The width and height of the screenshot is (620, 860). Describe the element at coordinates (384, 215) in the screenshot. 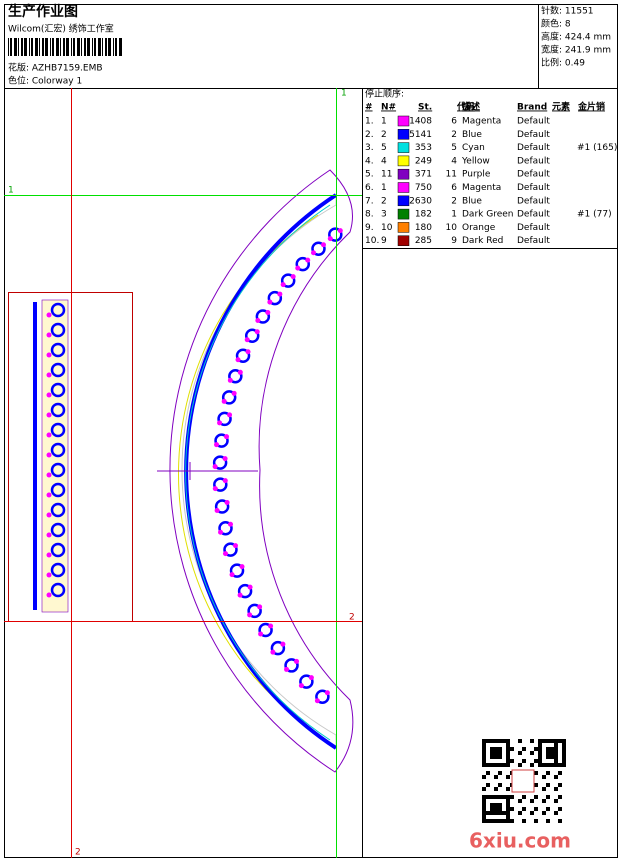

I see `cell: 3` at that location.